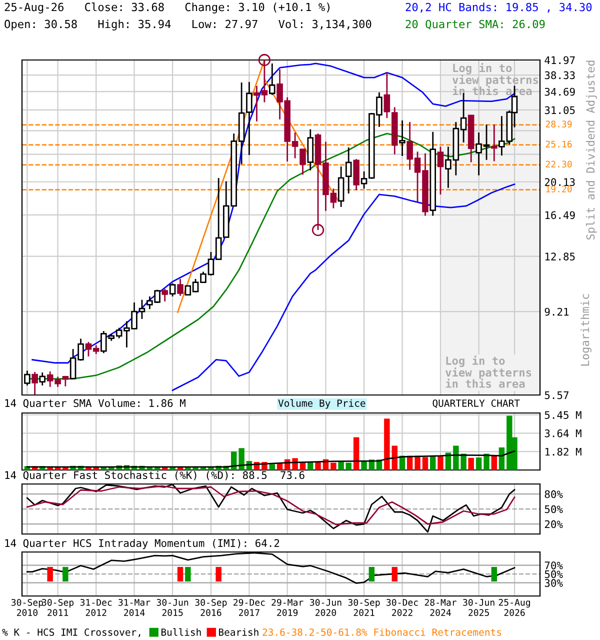 The height and width of the screenshot is (640, 600). I want to click on chart-subtitle: Open: 30.58 High: 35.94 Low: 27.97 Vol: 3,134,300, so click(188, 25).